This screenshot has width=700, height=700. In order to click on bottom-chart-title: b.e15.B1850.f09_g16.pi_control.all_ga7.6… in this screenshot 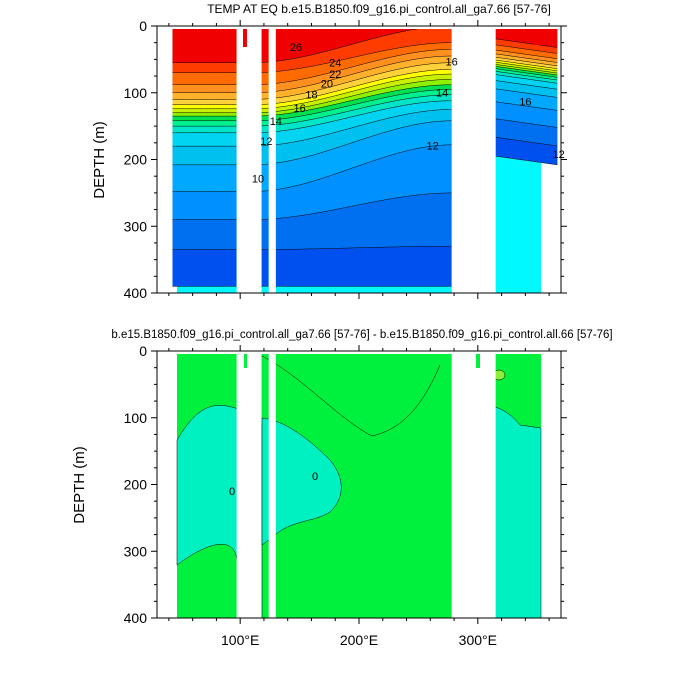, I will do `click(361, 335)`.